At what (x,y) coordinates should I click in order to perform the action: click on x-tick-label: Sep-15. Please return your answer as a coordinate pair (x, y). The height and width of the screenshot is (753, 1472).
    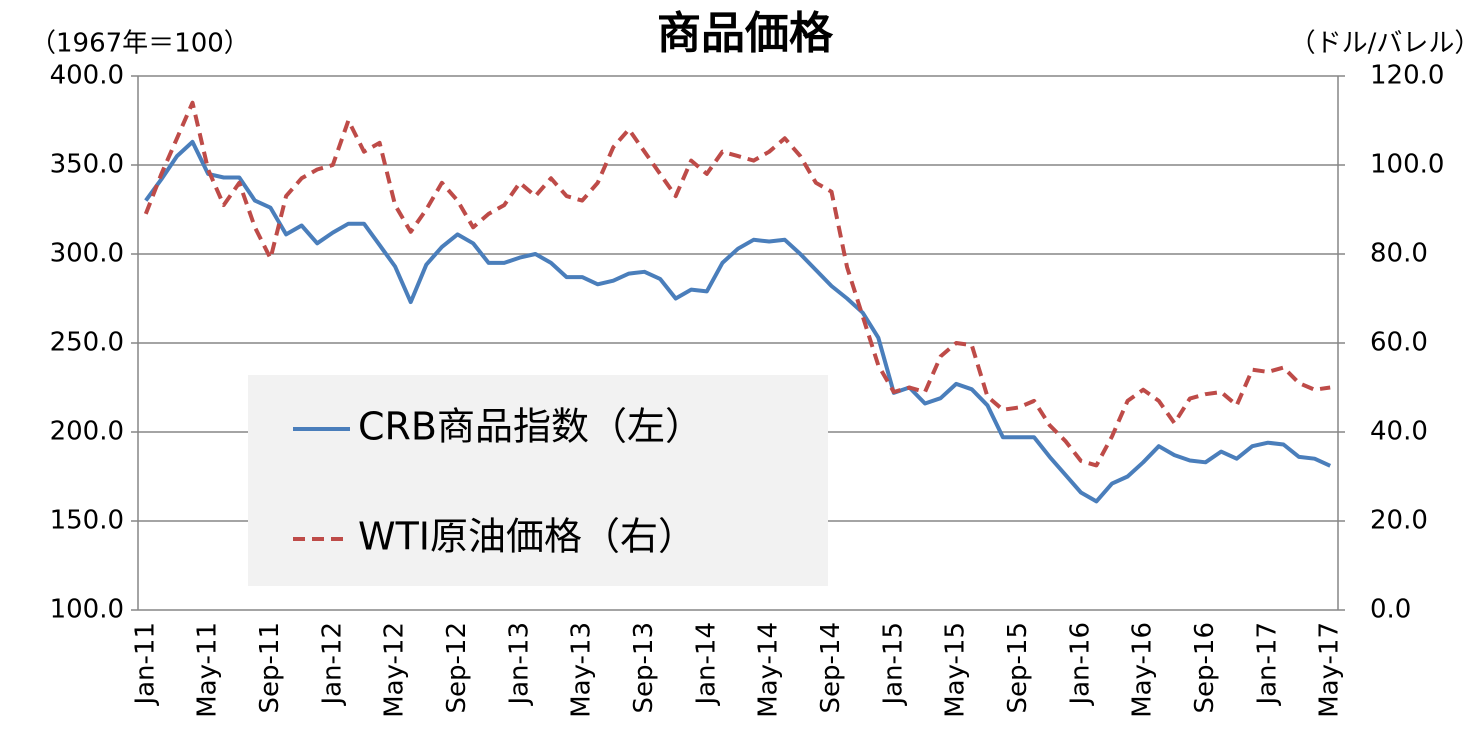
    Looking at the image, I should click on (1018, 667).